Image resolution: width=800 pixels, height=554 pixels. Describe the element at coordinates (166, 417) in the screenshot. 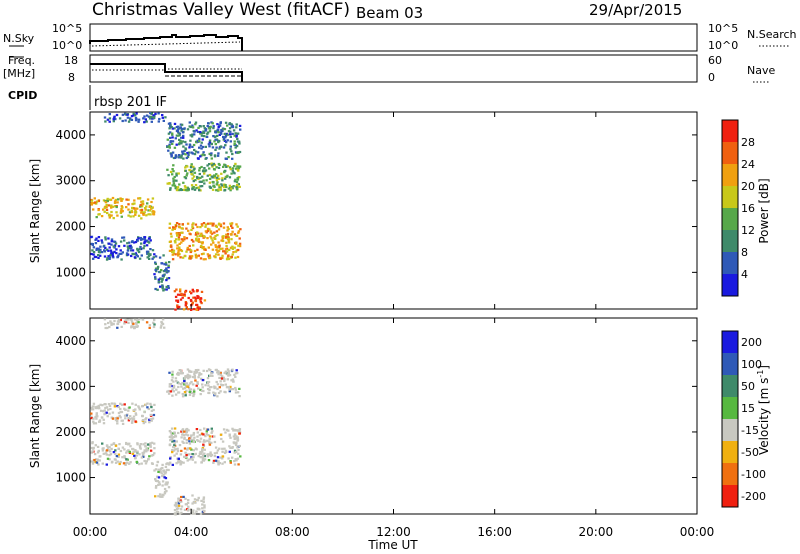

I see `velocity-echo-layer` at that location.